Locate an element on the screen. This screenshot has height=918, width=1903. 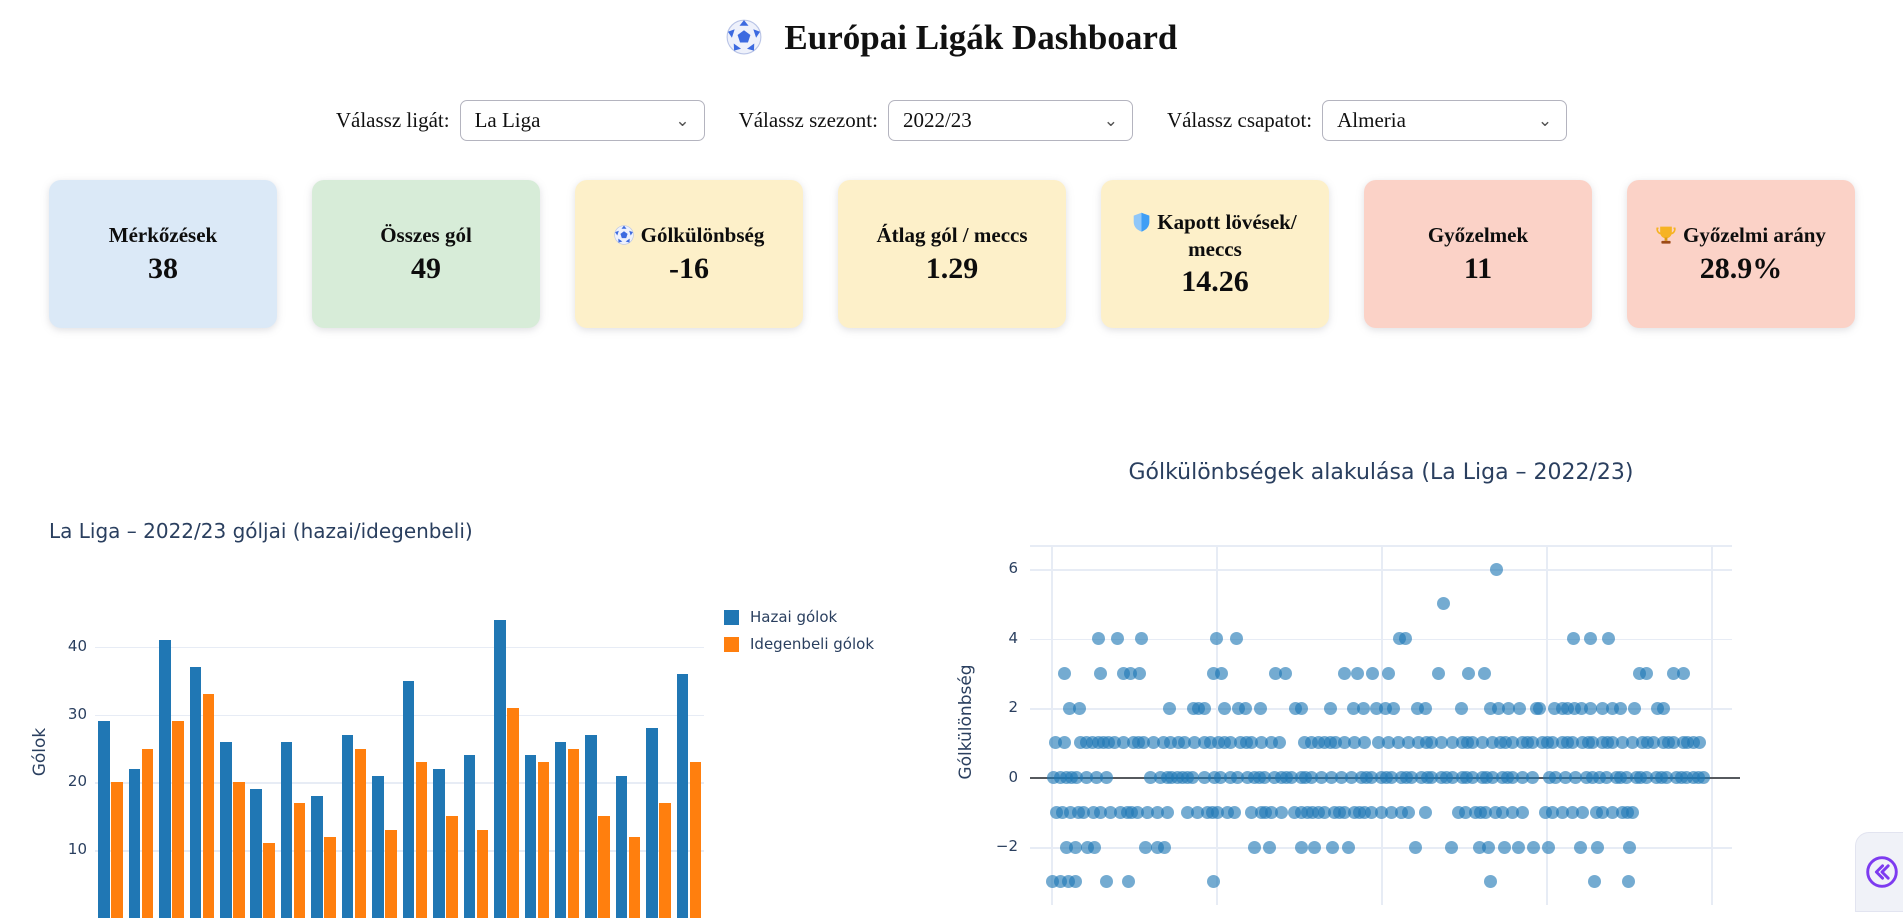
stat-card-value: 28.9% is located at coordinates (1741, 269).